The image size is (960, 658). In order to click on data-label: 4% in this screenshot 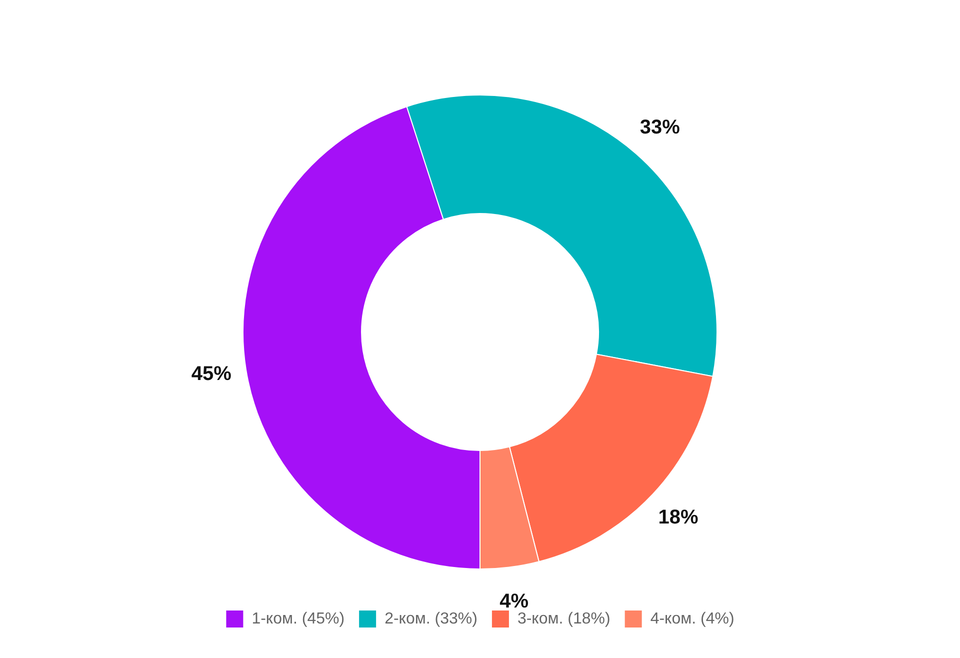, I will do `click(514, 601)`.